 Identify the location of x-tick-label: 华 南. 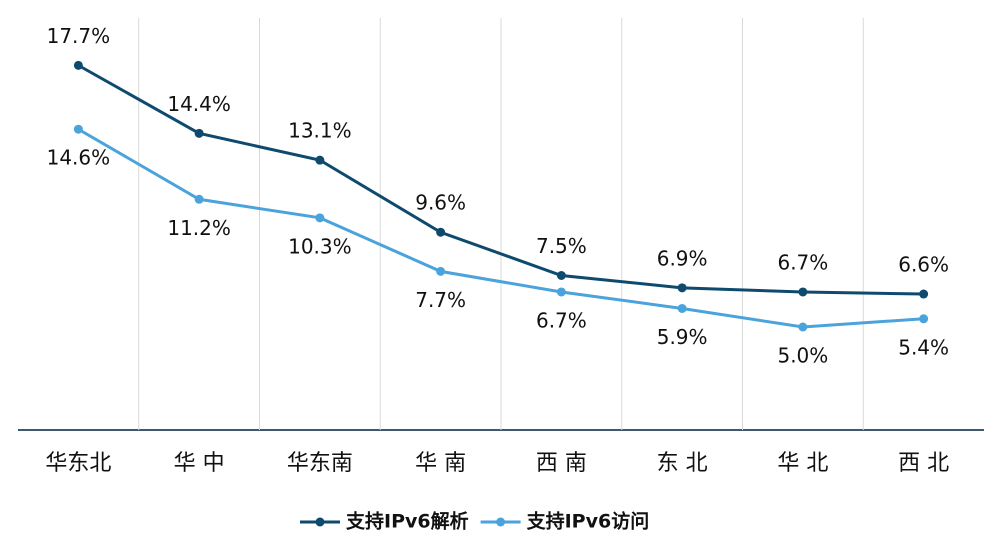
(440, 463).